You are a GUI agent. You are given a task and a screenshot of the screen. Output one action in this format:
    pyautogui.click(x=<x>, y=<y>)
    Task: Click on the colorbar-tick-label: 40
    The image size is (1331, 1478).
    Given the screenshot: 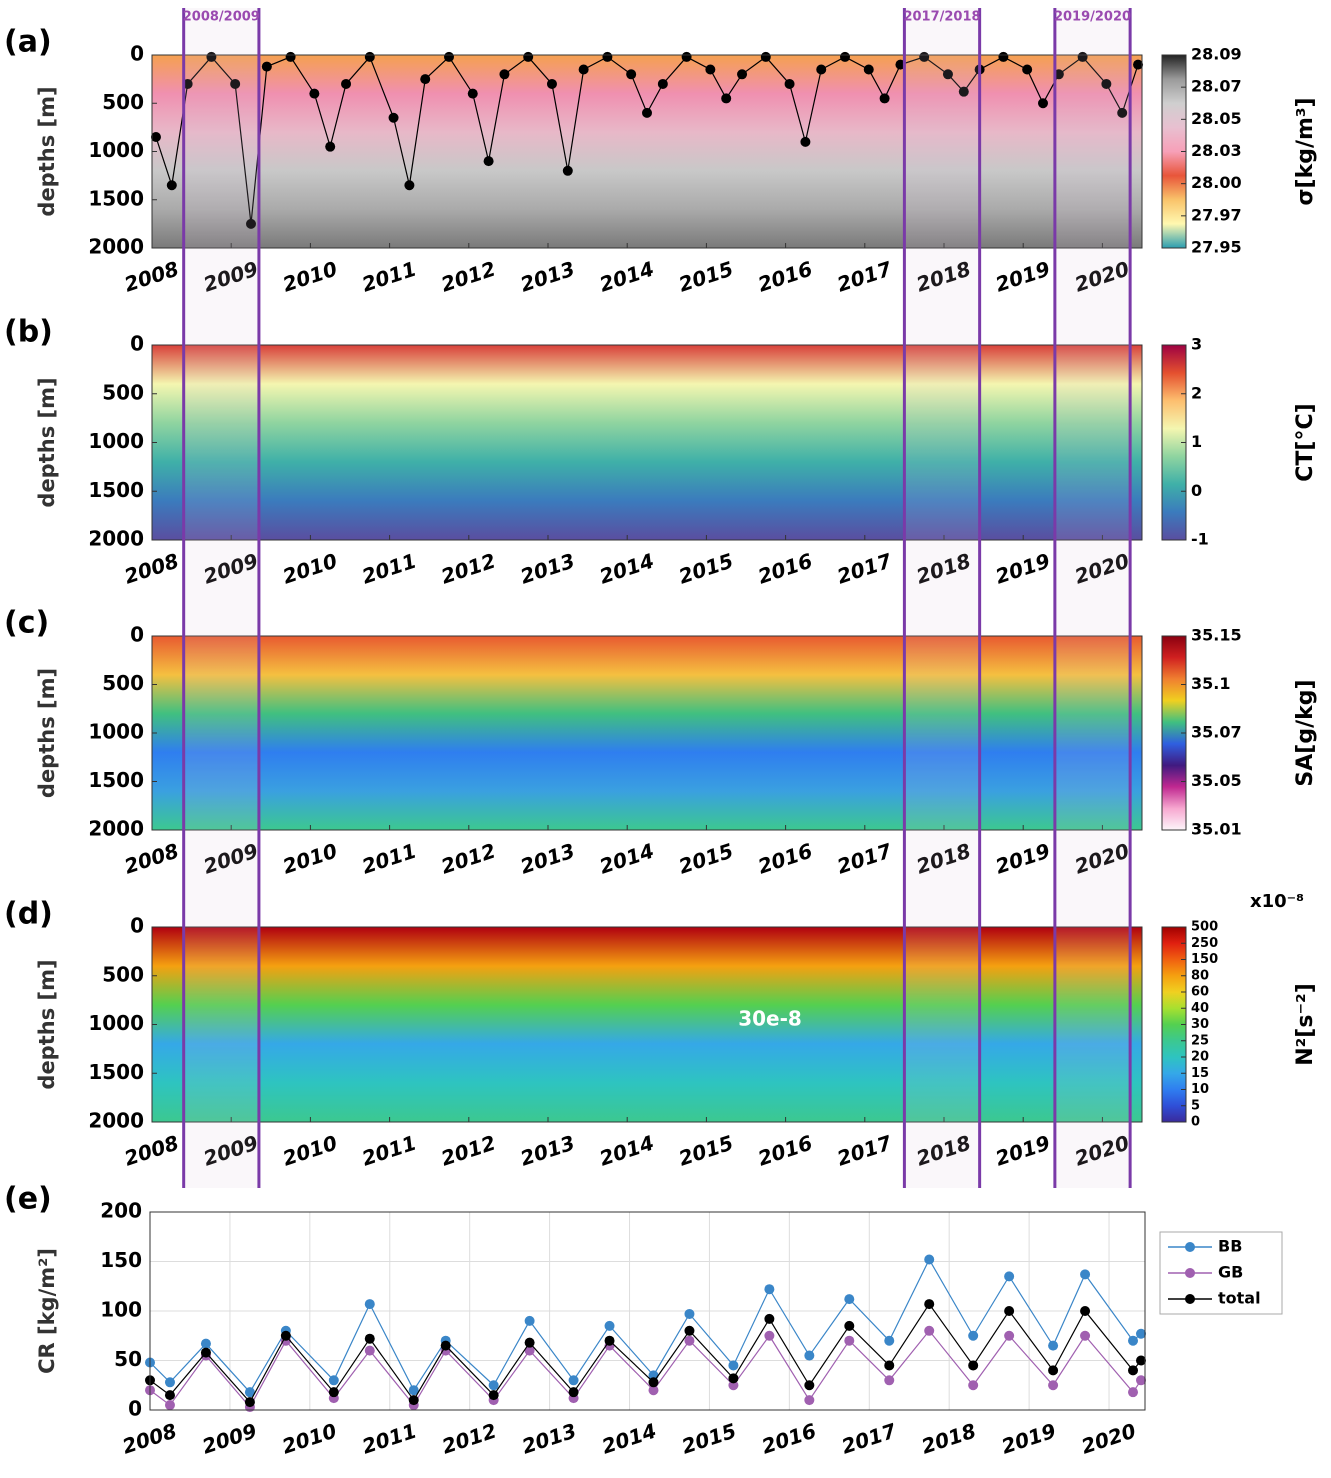 What is the action you would take?
    pyautogui.click(x=1200, y=1008)
    